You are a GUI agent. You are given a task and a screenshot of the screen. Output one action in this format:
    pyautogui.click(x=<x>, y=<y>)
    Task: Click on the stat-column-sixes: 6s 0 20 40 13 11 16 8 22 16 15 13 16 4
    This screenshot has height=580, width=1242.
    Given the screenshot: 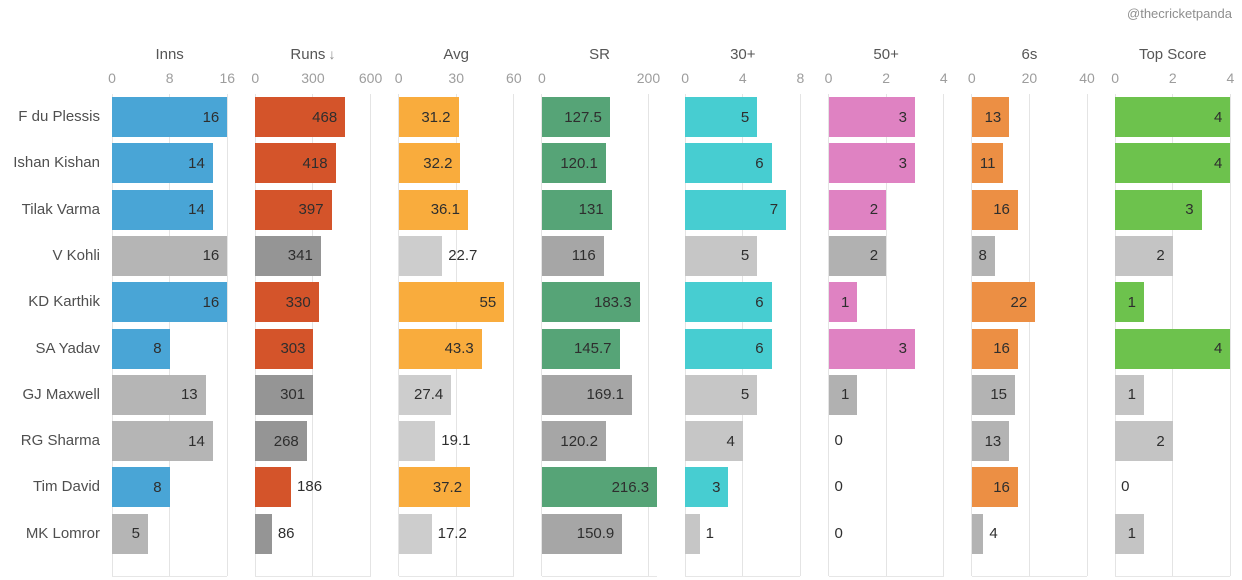 What is the action you would take?
    pyautogui.click(x=1031, y=290)
    